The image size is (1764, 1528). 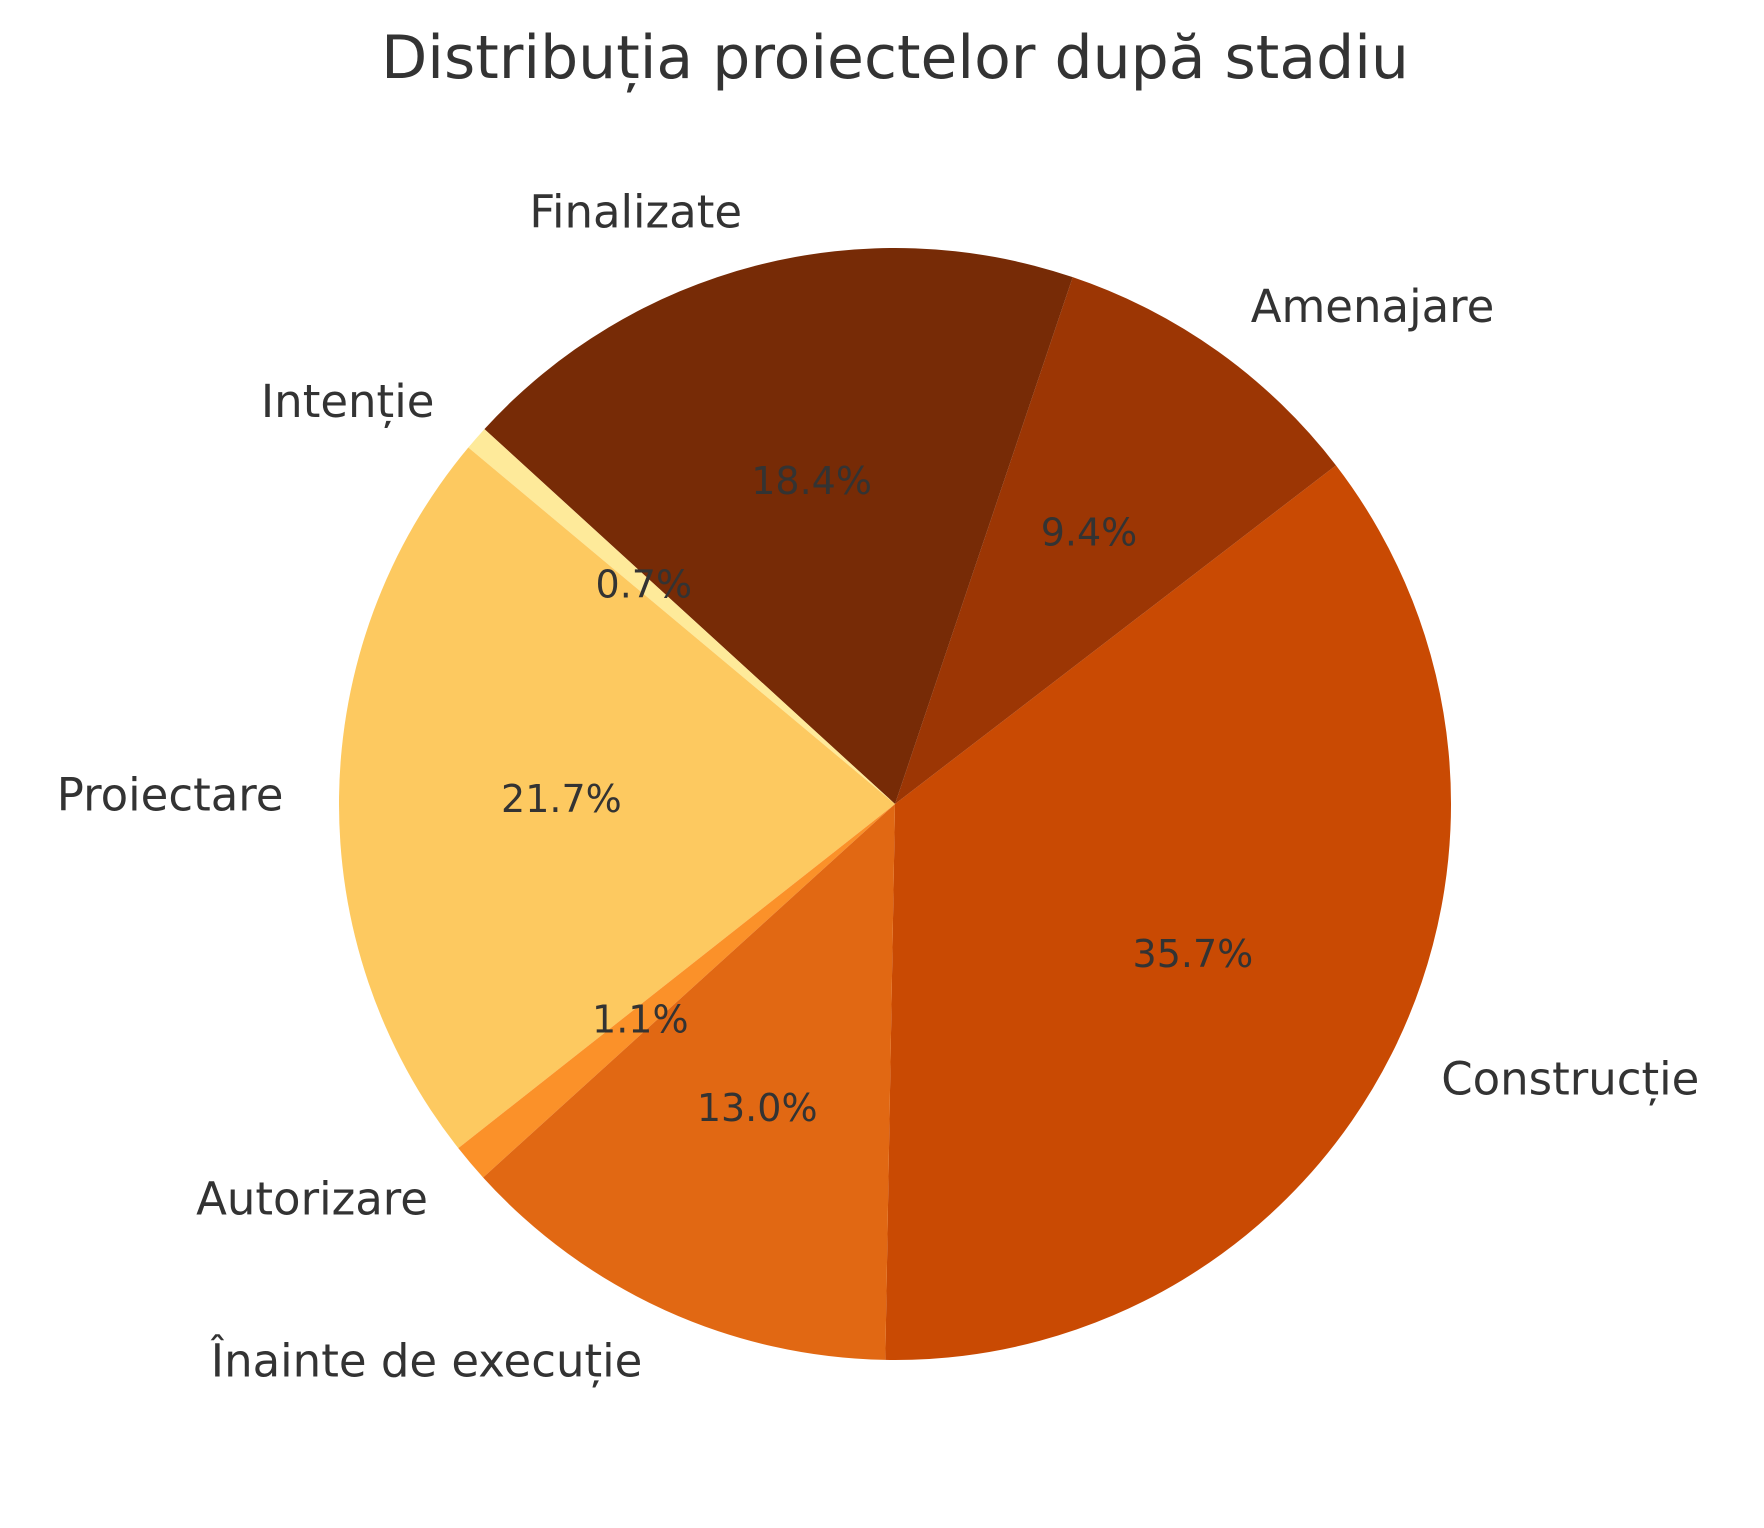 I want to click on category-label-proiectare: Proiectare, so click(x=170, y=795).